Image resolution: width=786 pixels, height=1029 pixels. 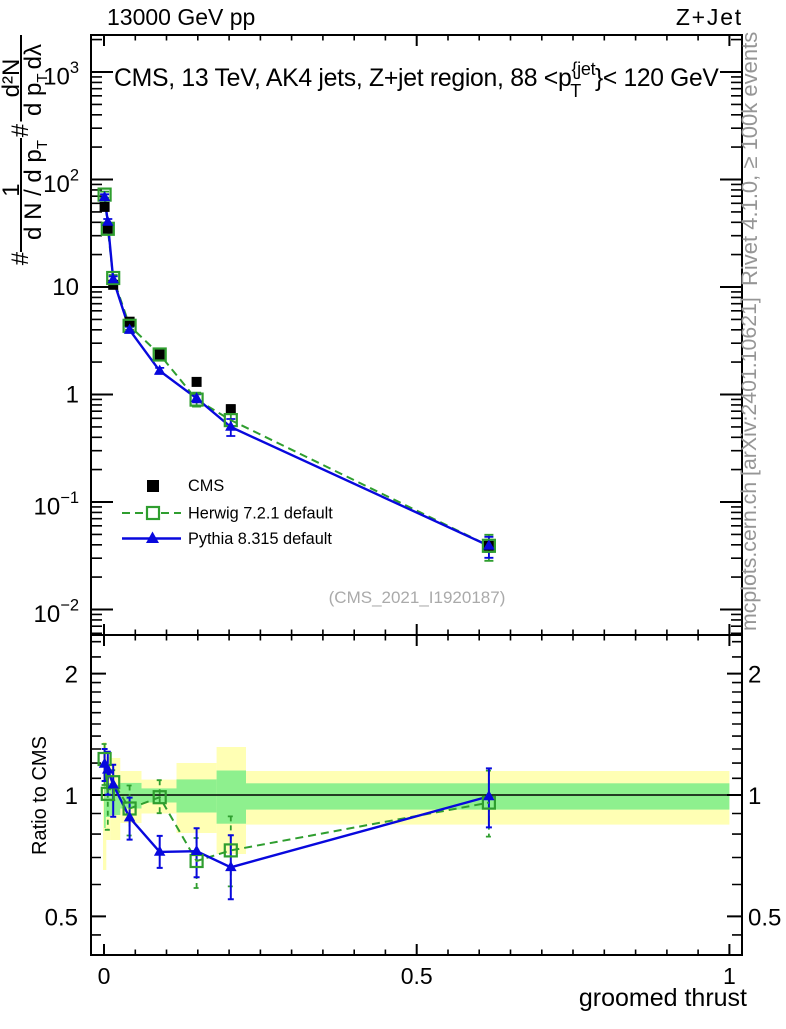 I want to click on svg-text: 10, so click(x=65, y=287).